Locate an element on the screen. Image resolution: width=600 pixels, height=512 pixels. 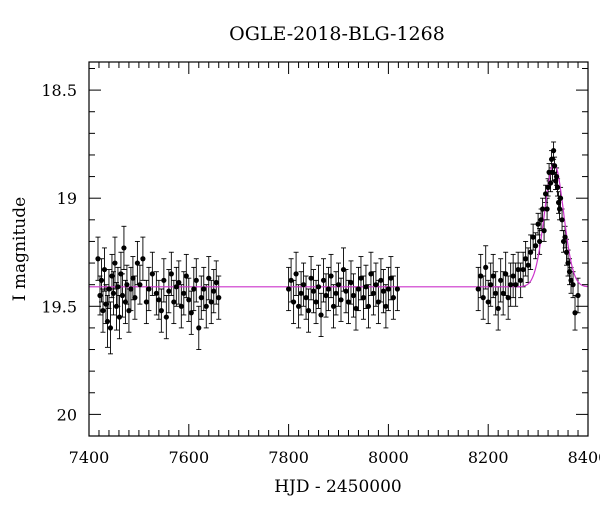
x-axis-label: HJD - 2450000 is located at coordinates (338, 487).